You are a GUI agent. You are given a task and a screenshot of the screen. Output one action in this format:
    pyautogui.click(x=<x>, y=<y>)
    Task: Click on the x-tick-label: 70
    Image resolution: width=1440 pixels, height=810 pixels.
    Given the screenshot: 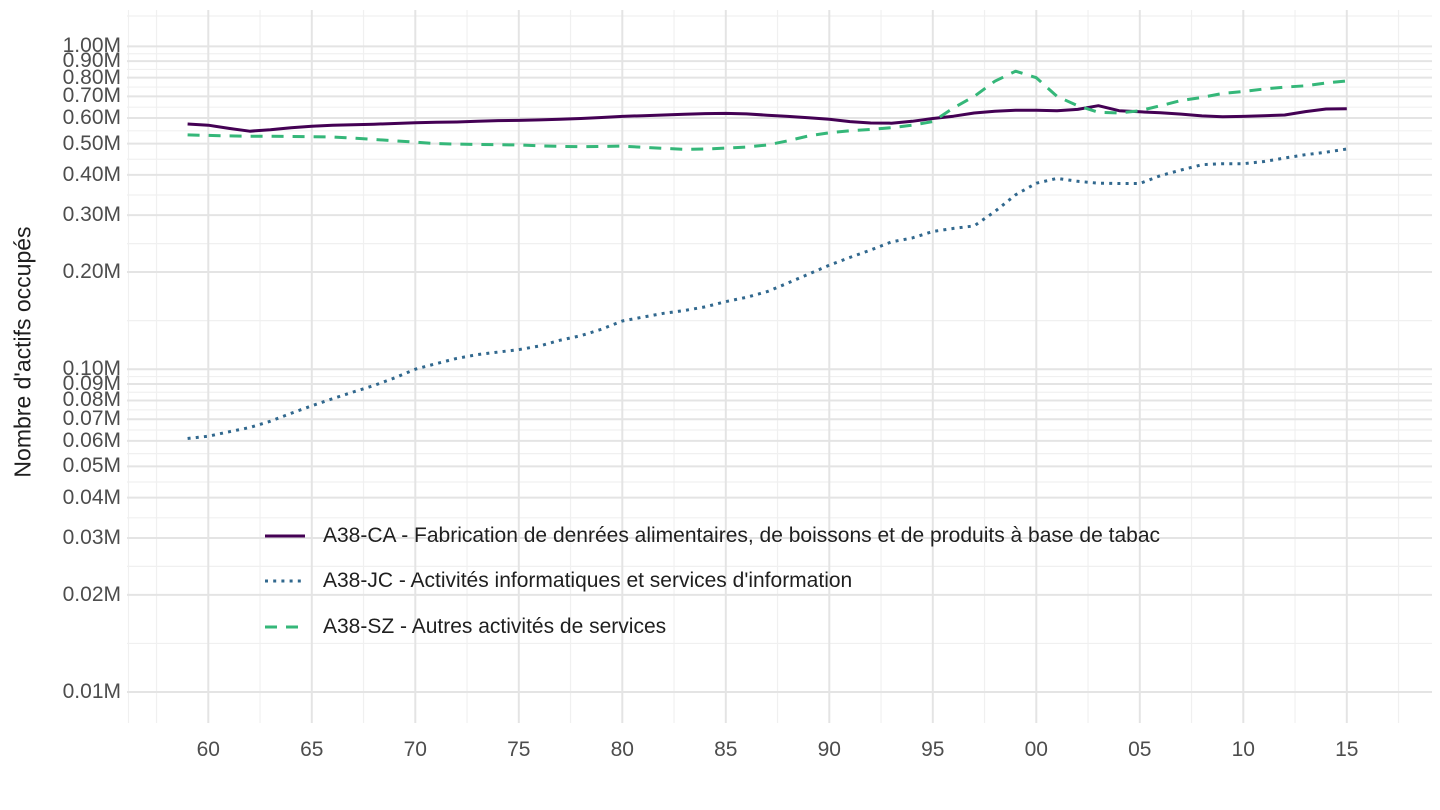 What is the action you would take?
    pyautogui.click(x=415, y=749)
    